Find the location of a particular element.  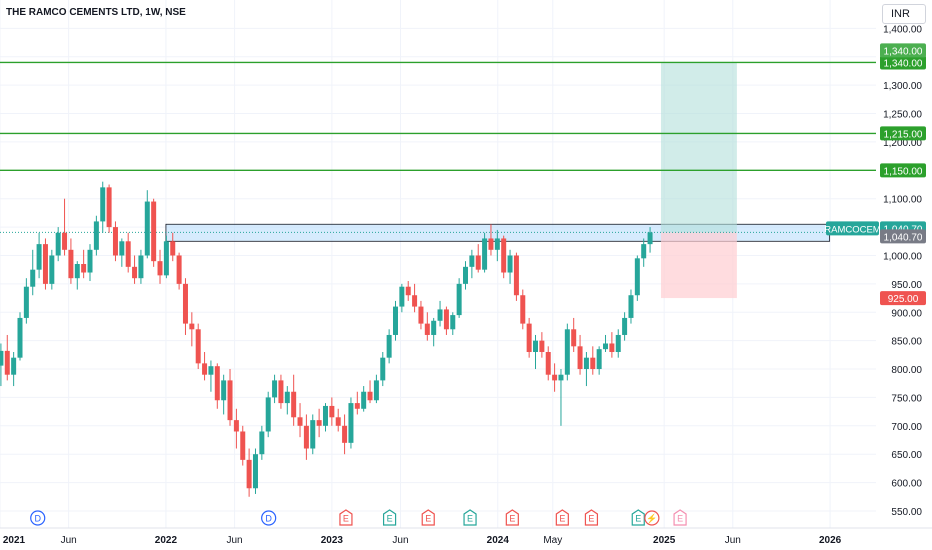

stop-zone is located at coordinates (698, 265).